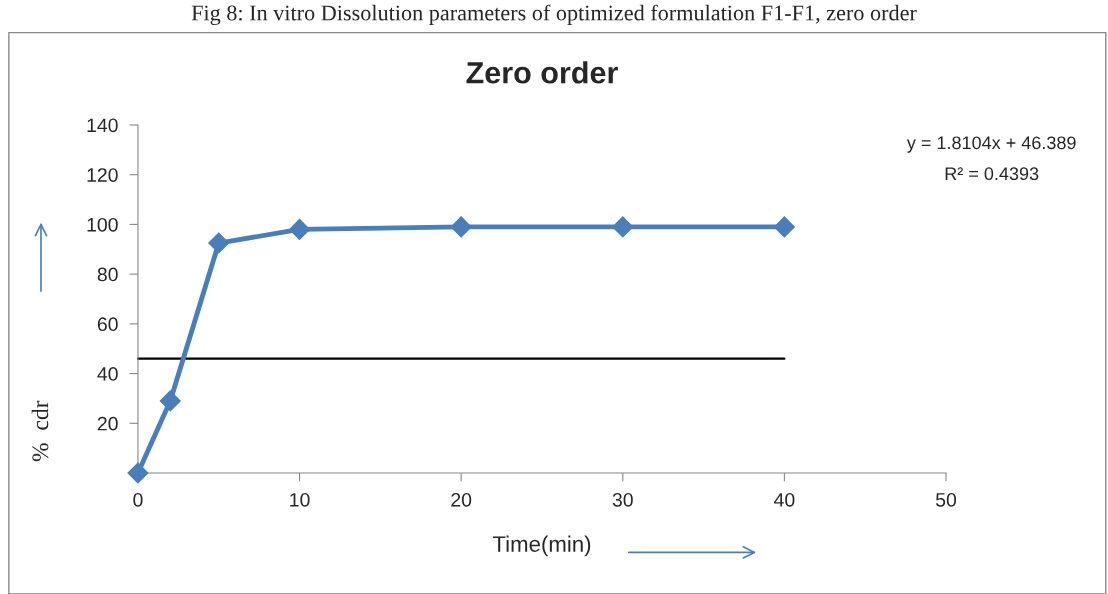 The image size is (1108, 594). I want to click on x-tick-label: 50, so click(946, 499).